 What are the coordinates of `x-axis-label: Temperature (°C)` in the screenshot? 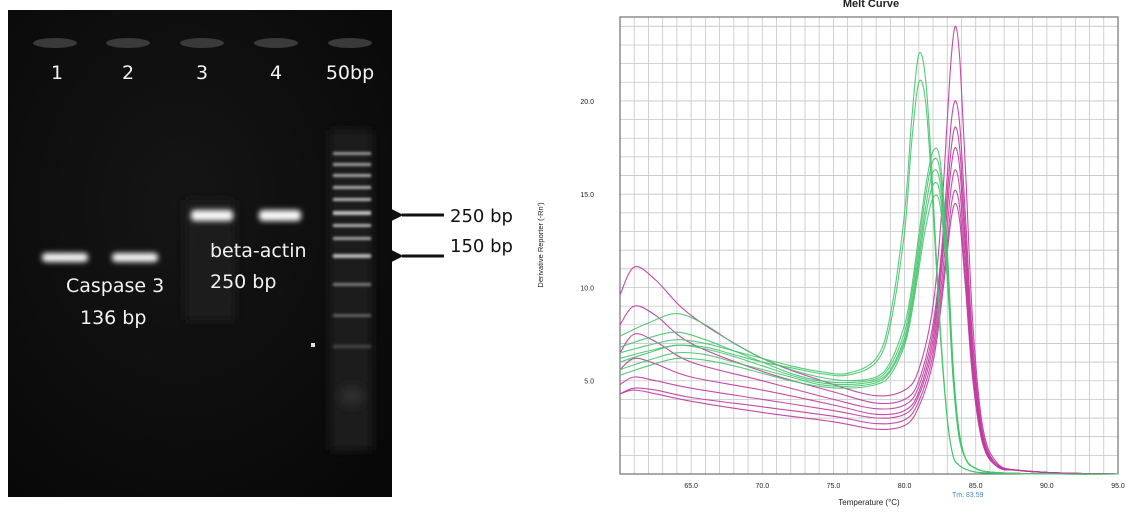 It's located at (869, 502).